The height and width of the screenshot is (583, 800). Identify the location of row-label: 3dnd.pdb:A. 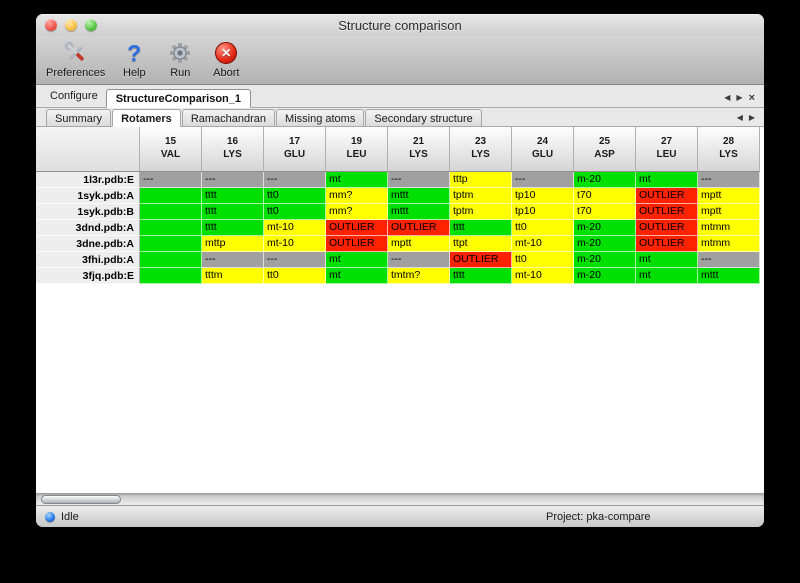
(88, 228).